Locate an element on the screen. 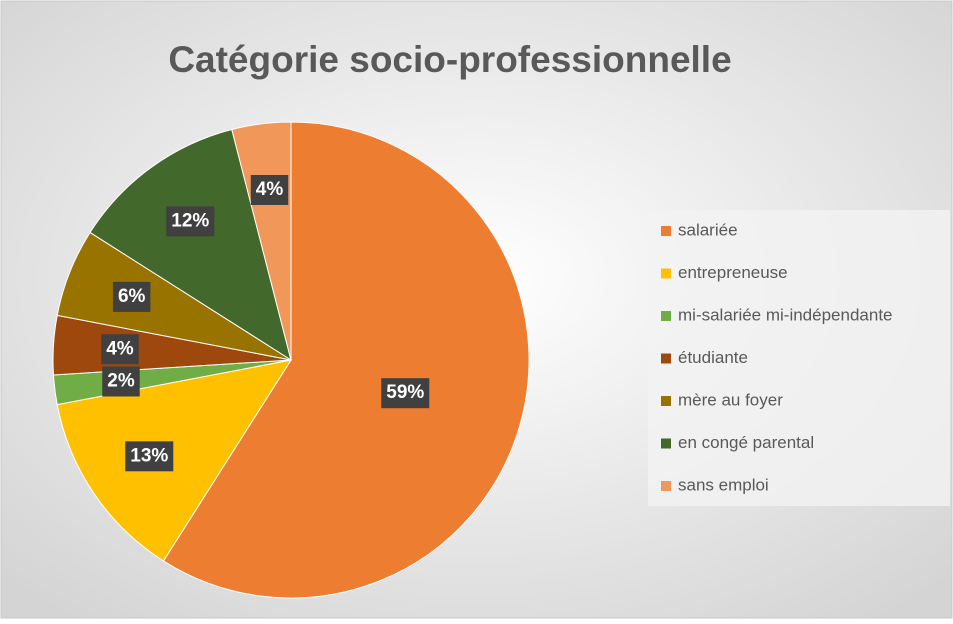  legend-label: sans emploi is located at coordinates (723, 484).